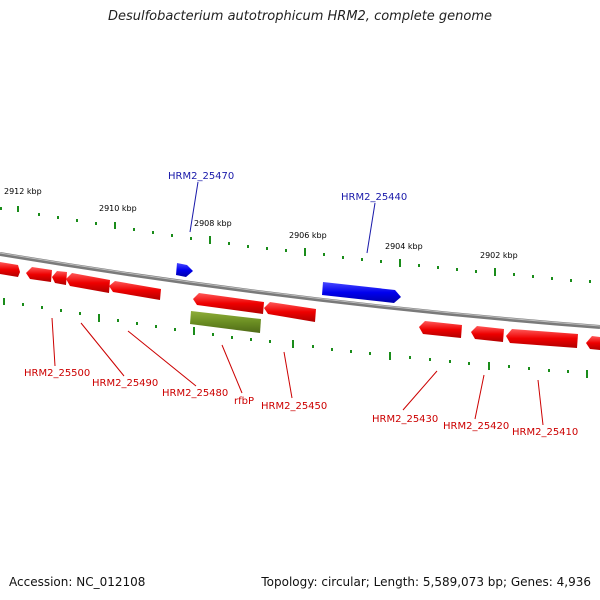 The width and height of the screenshot is (600, 600). What do you see at coordinates (405, 419) in the screenshot?
I see `gene-label: HRM2_25430` at bounding box center [405, 419].